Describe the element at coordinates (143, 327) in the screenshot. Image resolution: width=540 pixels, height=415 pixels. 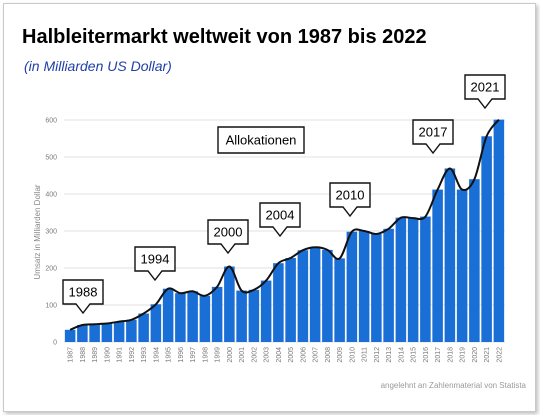
I see `bar-1993` at that location.